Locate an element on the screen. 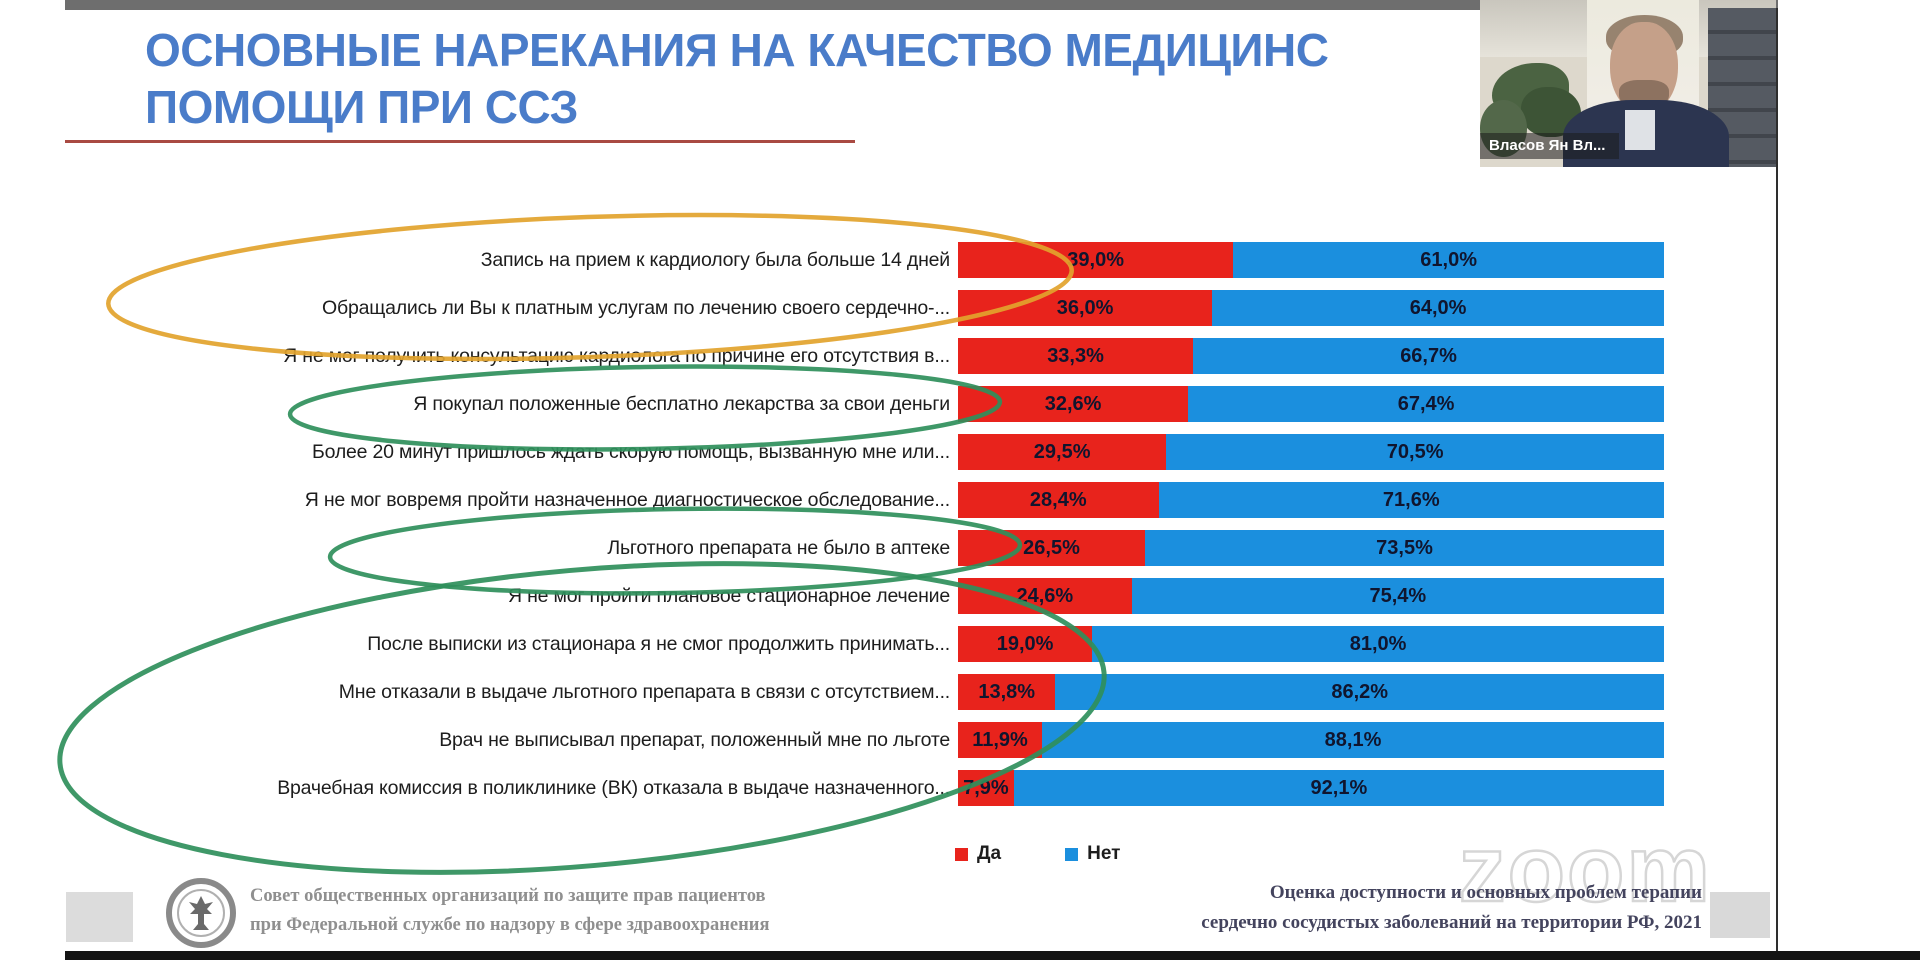 The height and width of the screenshot is (960, 1920). bar-segment-yes: 13,8% is located at coordinates (1007, 692).